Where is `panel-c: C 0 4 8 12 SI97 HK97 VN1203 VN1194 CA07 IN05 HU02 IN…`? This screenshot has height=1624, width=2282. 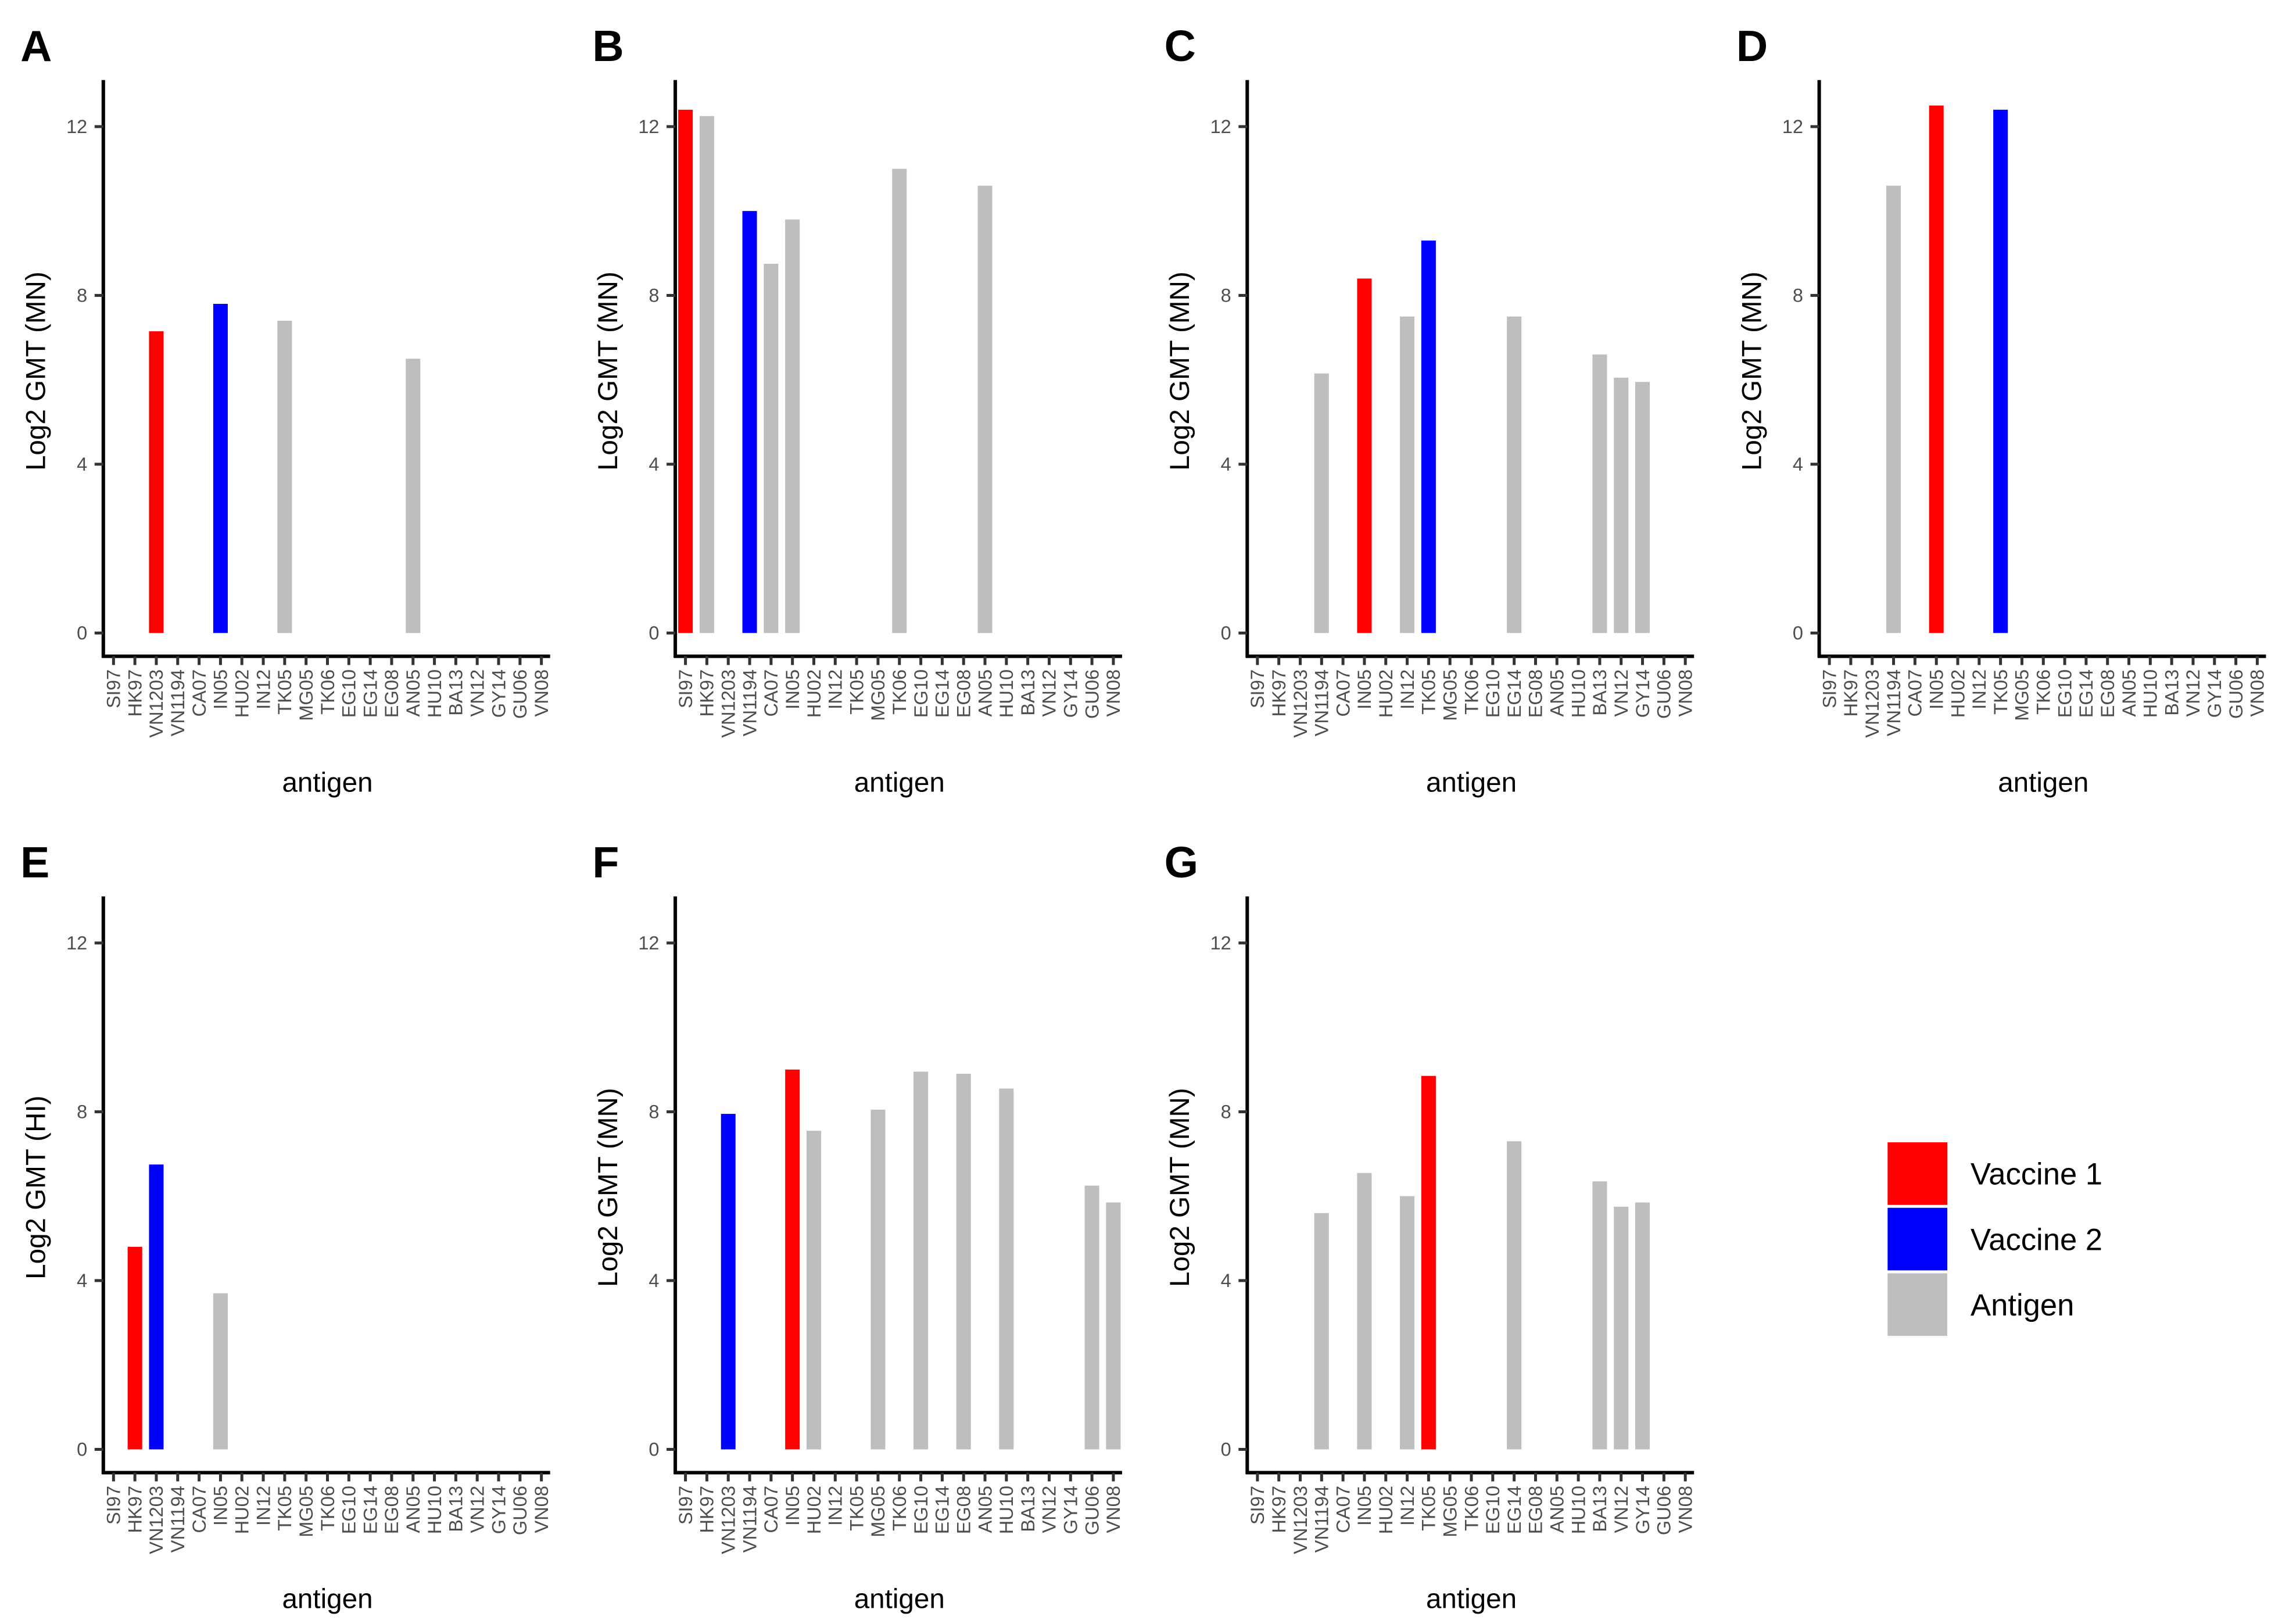
panel-c: C 0 4 8 12 SI97 HK97 VN1203 VN1194 CA07 IN05 HU02 IN… is located at coordinates (1430, 409).